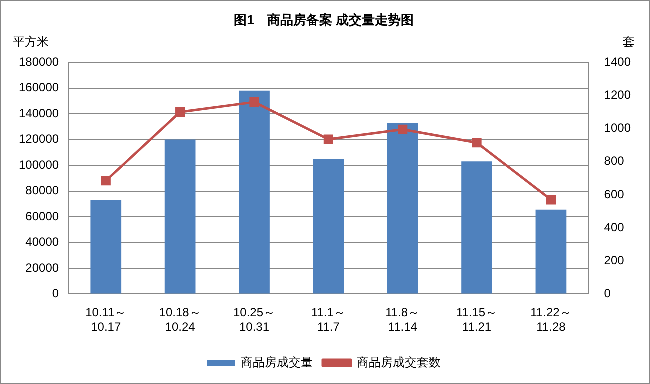 This screenshot has height=384, width=650. Describe the element at coordinates (39, 113) in the screenshot. I see `y-tick-label: 140000` at that location.